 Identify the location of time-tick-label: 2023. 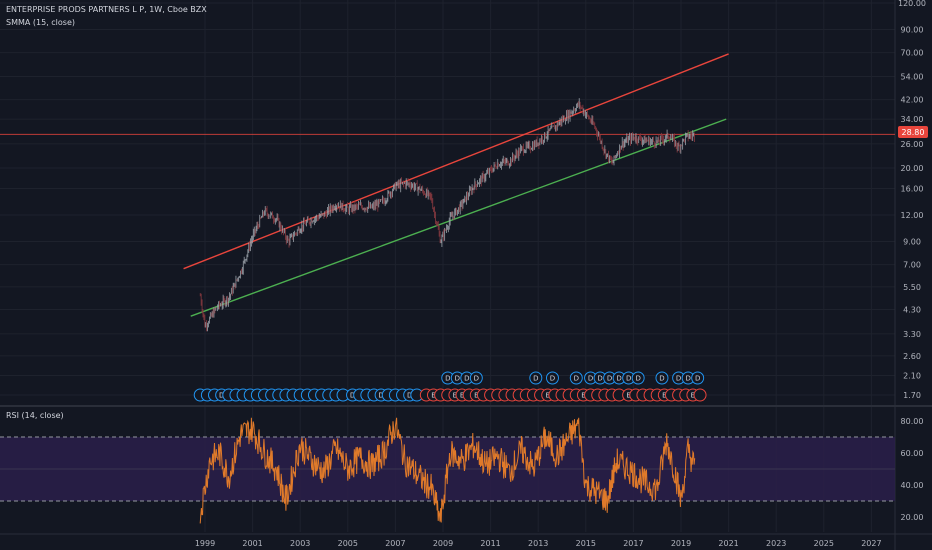
(776, 543).